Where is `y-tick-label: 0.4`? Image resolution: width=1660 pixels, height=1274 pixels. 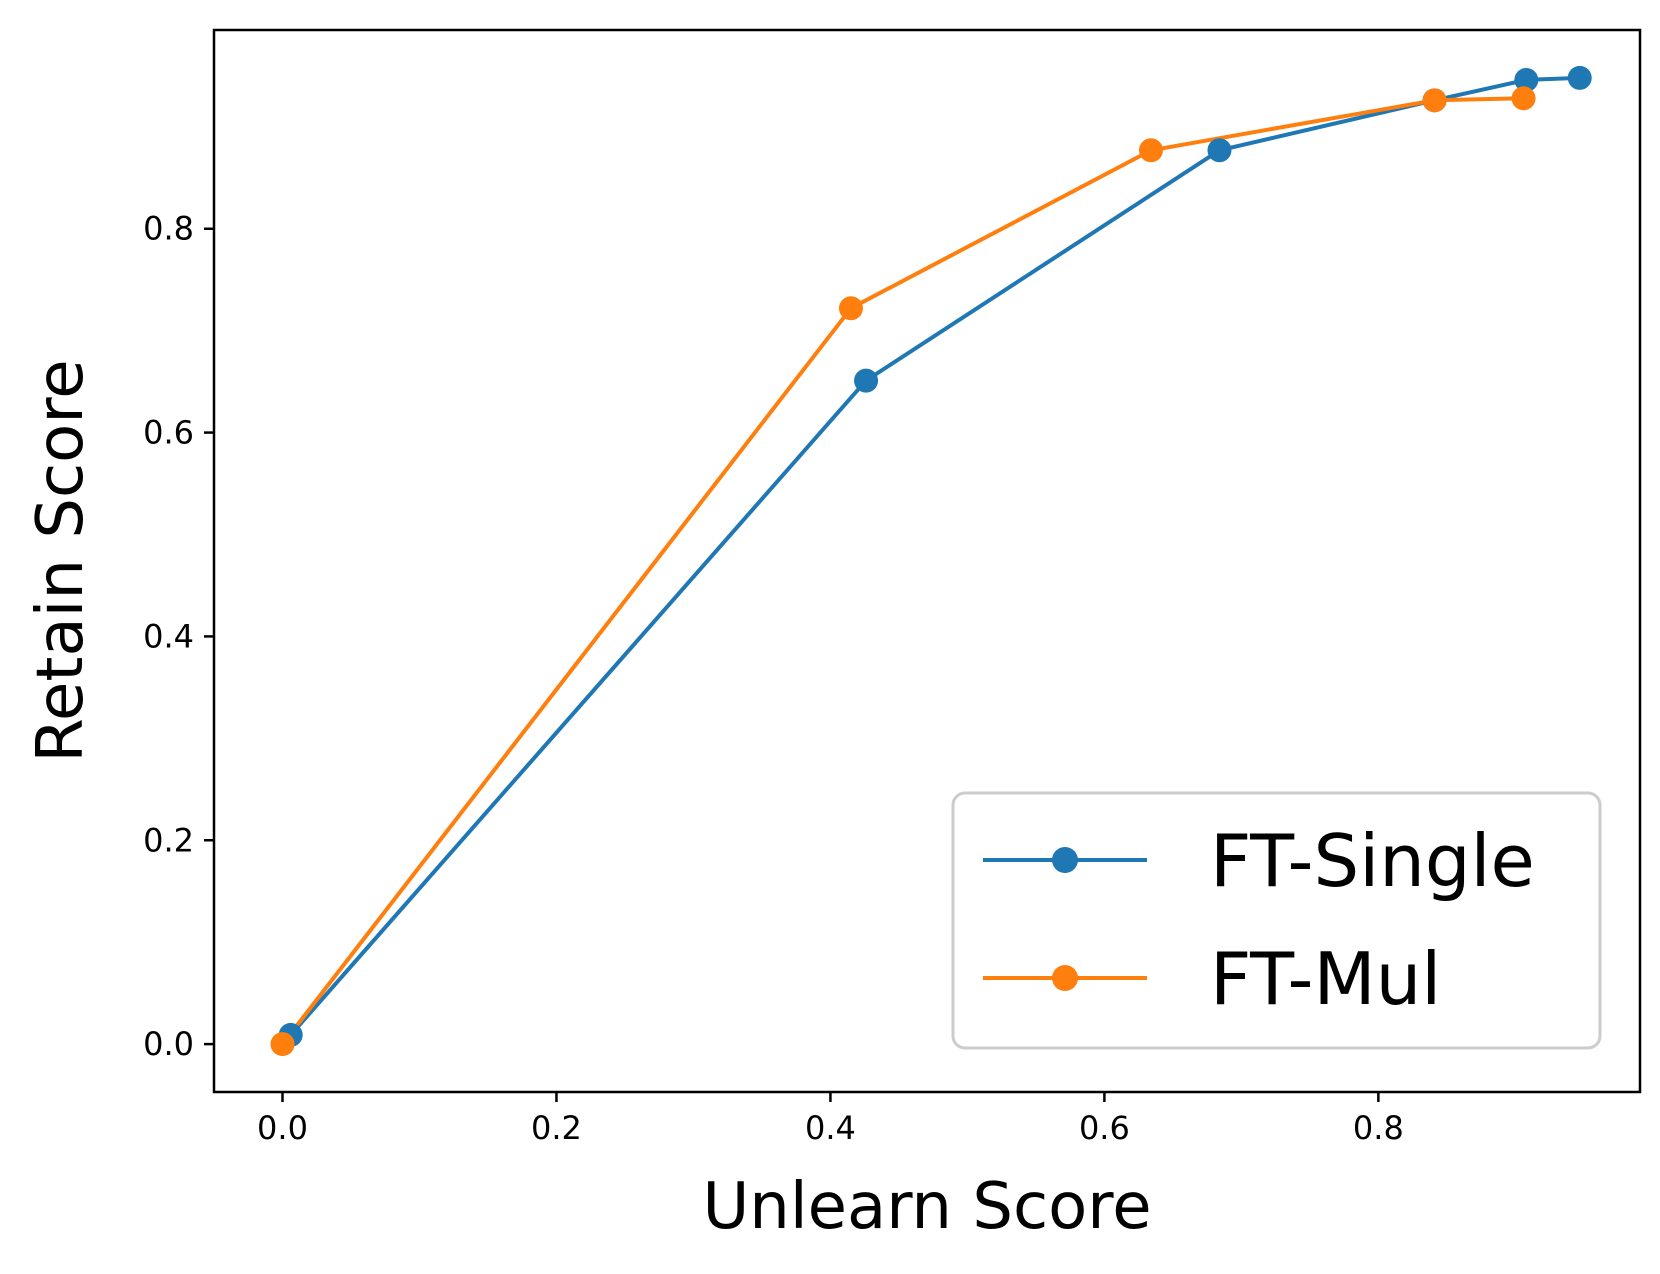
y-tick-label: 0.4 is located at coordinates (168, 636).